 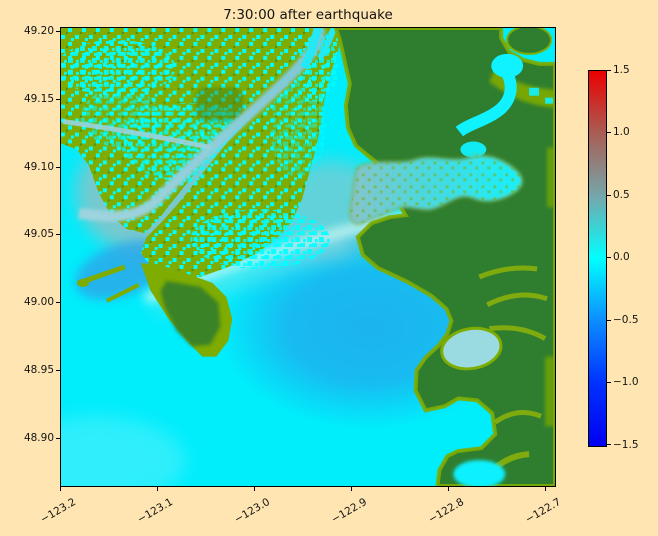 I want to click on y-axis-tick-label: 49.00, so click(x=38, y=302).